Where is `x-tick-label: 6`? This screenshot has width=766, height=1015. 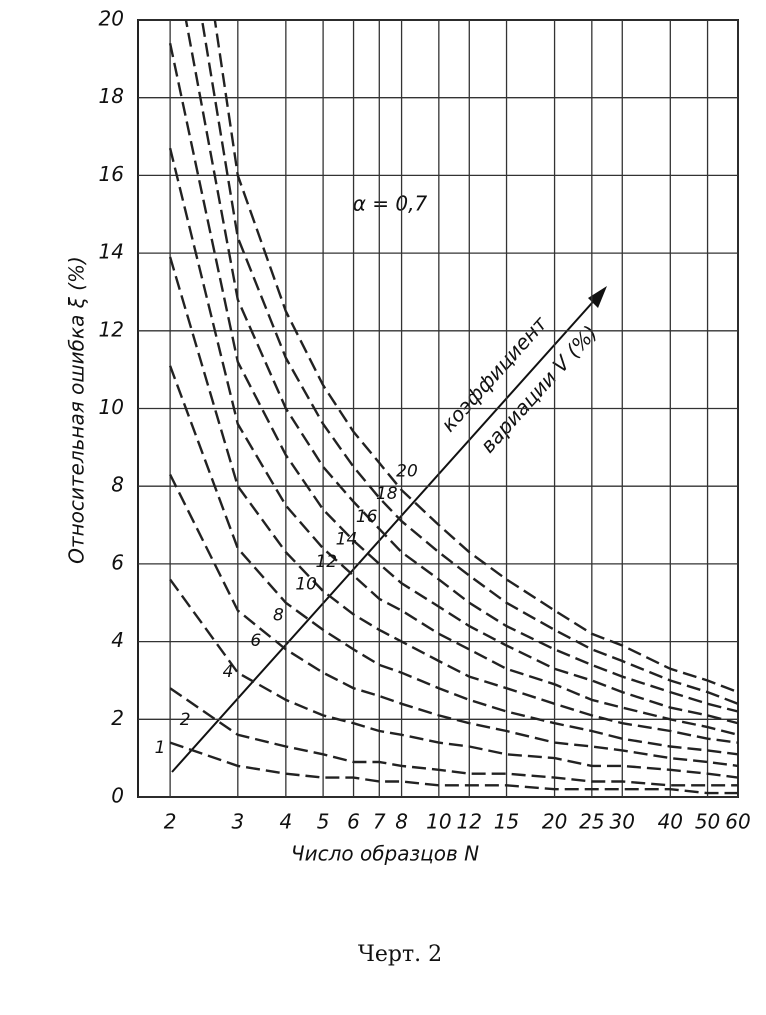
x-tick-label: 6 is located at coordinates (353, 822).